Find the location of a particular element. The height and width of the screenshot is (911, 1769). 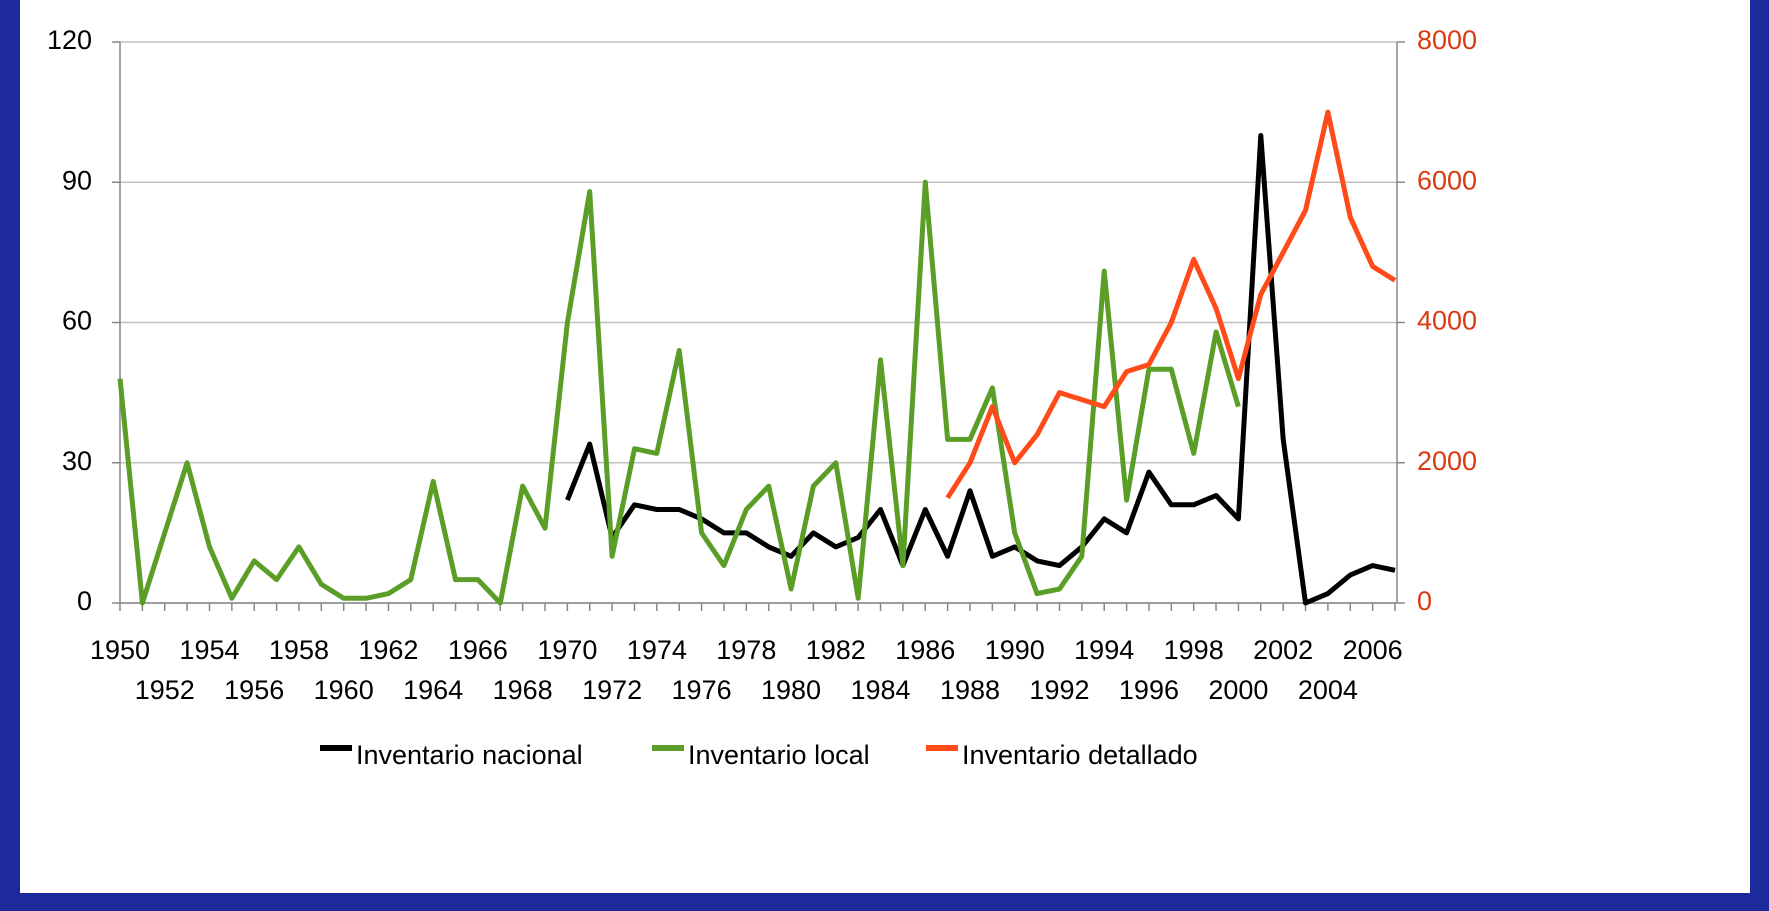

x-tick-label: 1964 is located at coordinates (433, 690).